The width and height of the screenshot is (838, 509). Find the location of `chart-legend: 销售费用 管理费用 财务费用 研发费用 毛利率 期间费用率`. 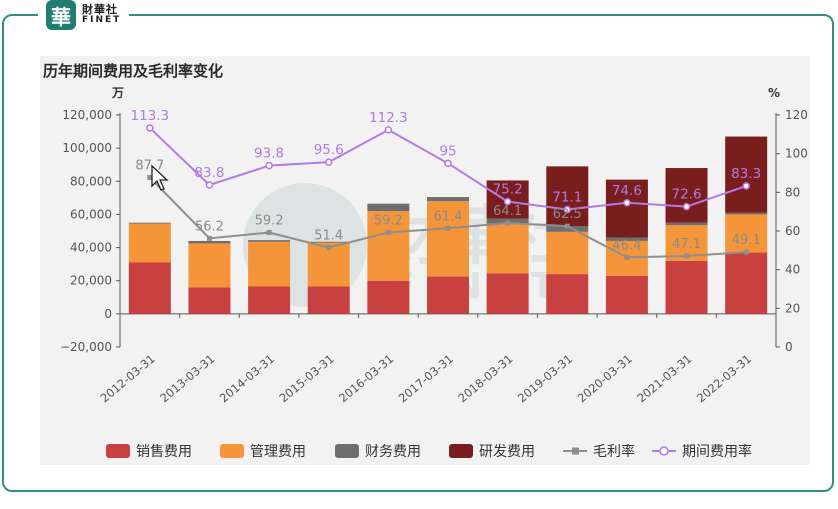

chart-legend: 销售费用 管理费用 财务费用 研发费用 毛利率 期间费用率 is located at coordinates (429, 451).